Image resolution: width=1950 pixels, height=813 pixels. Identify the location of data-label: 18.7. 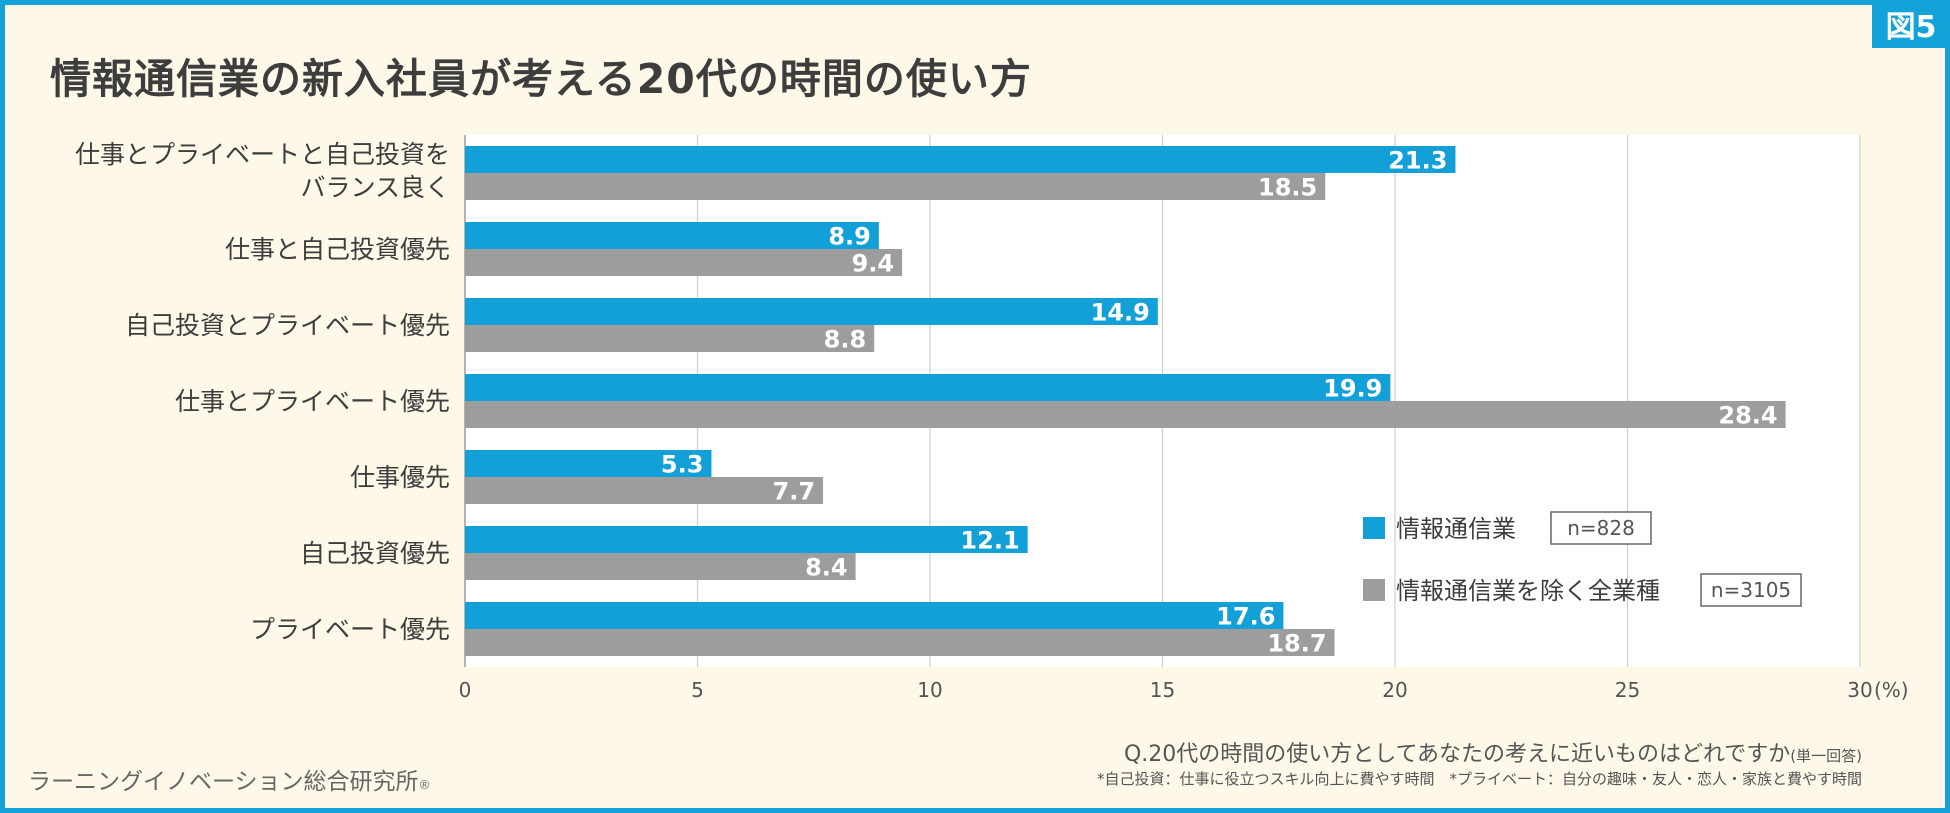
(1296, 644).